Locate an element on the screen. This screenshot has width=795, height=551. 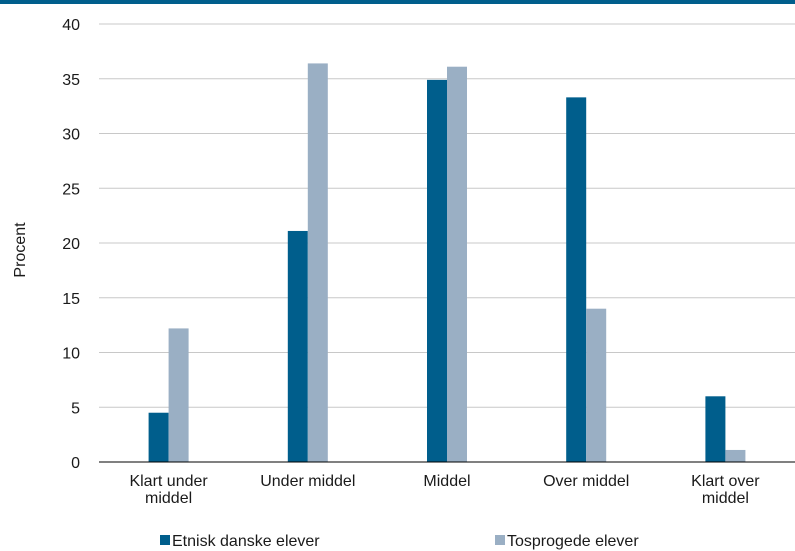
legend-label: Tosprogede elever is located at coordinates (573, 541).